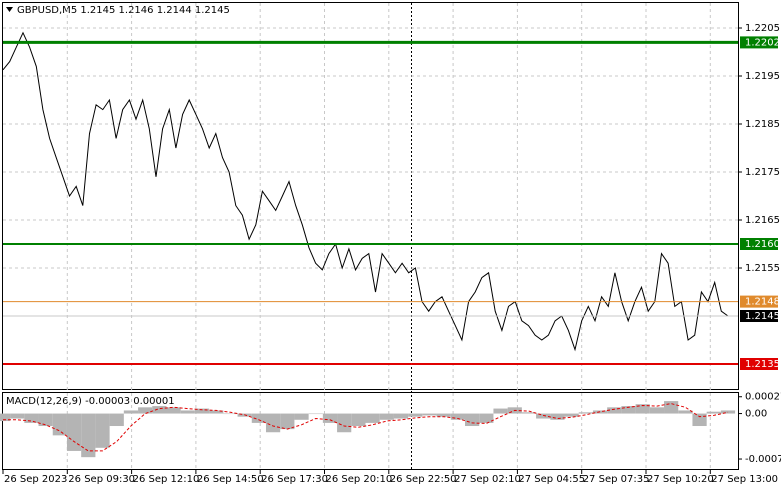 This screenshot has width=781, height=489. I want to click on y-tick-label: 1.2175, so click(762, 172).